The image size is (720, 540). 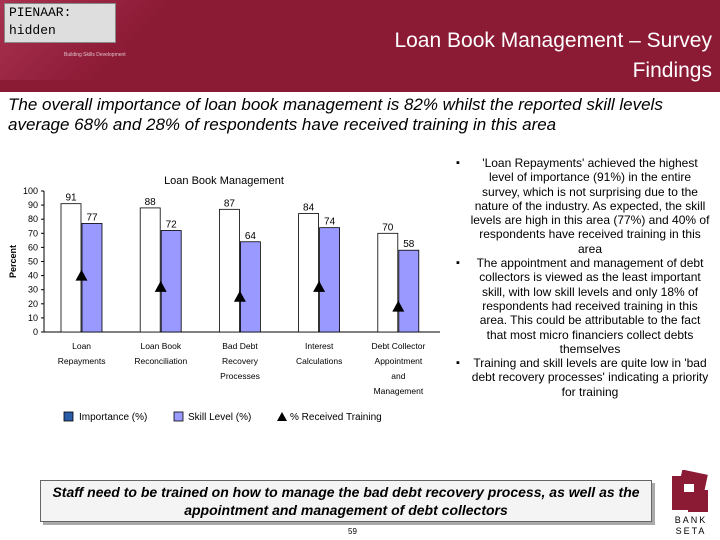 What do you see at coordinates (35, 332) in the screenshot?
I see `y-tick-label: 0` at bounding box center [35, 332].